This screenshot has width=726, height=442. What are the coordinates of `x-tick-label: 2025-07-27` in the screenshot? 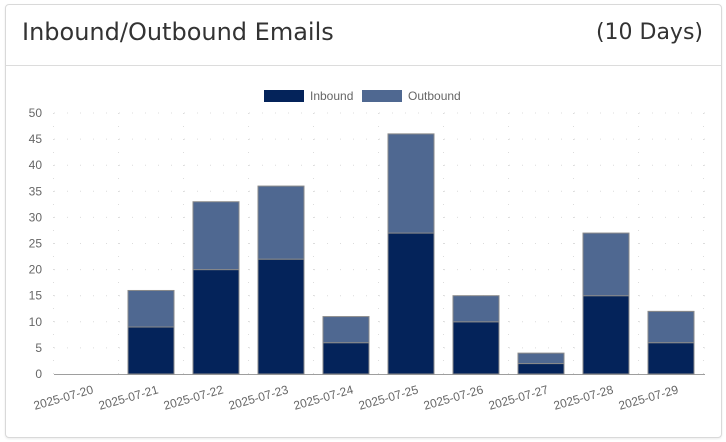 It's located at (518, 397).